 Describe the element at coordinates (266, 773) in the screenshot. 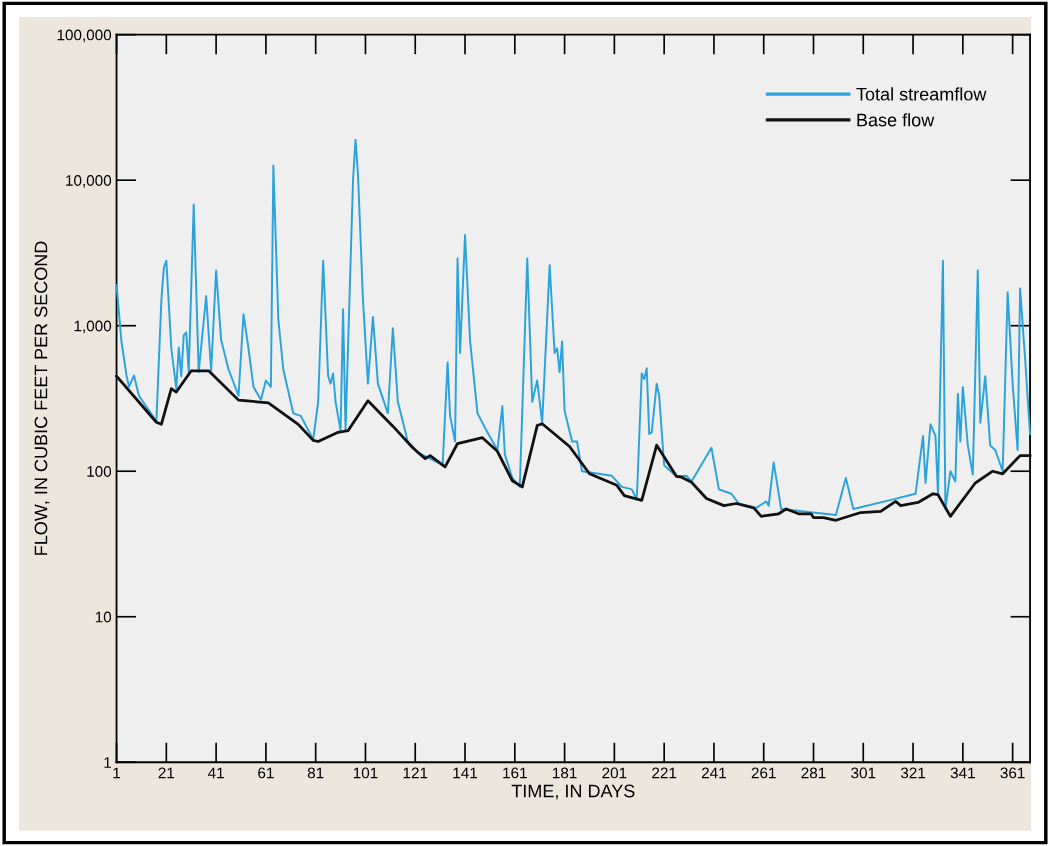

I see `x-tick-label: 61` at that location.